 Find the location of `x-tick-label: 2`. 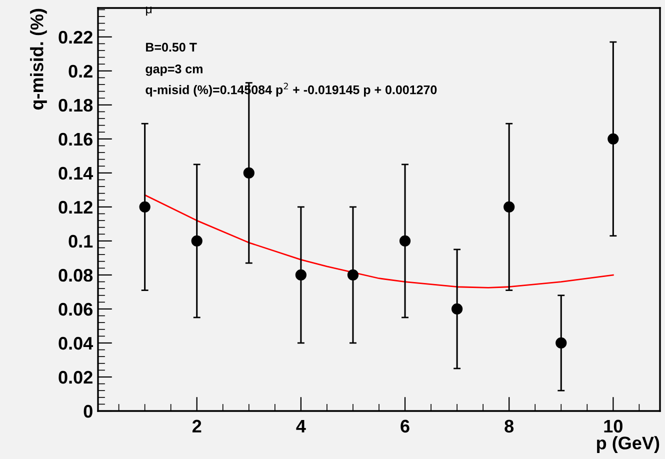

x-tick-label: 2 is located at coordinates (197, 426).